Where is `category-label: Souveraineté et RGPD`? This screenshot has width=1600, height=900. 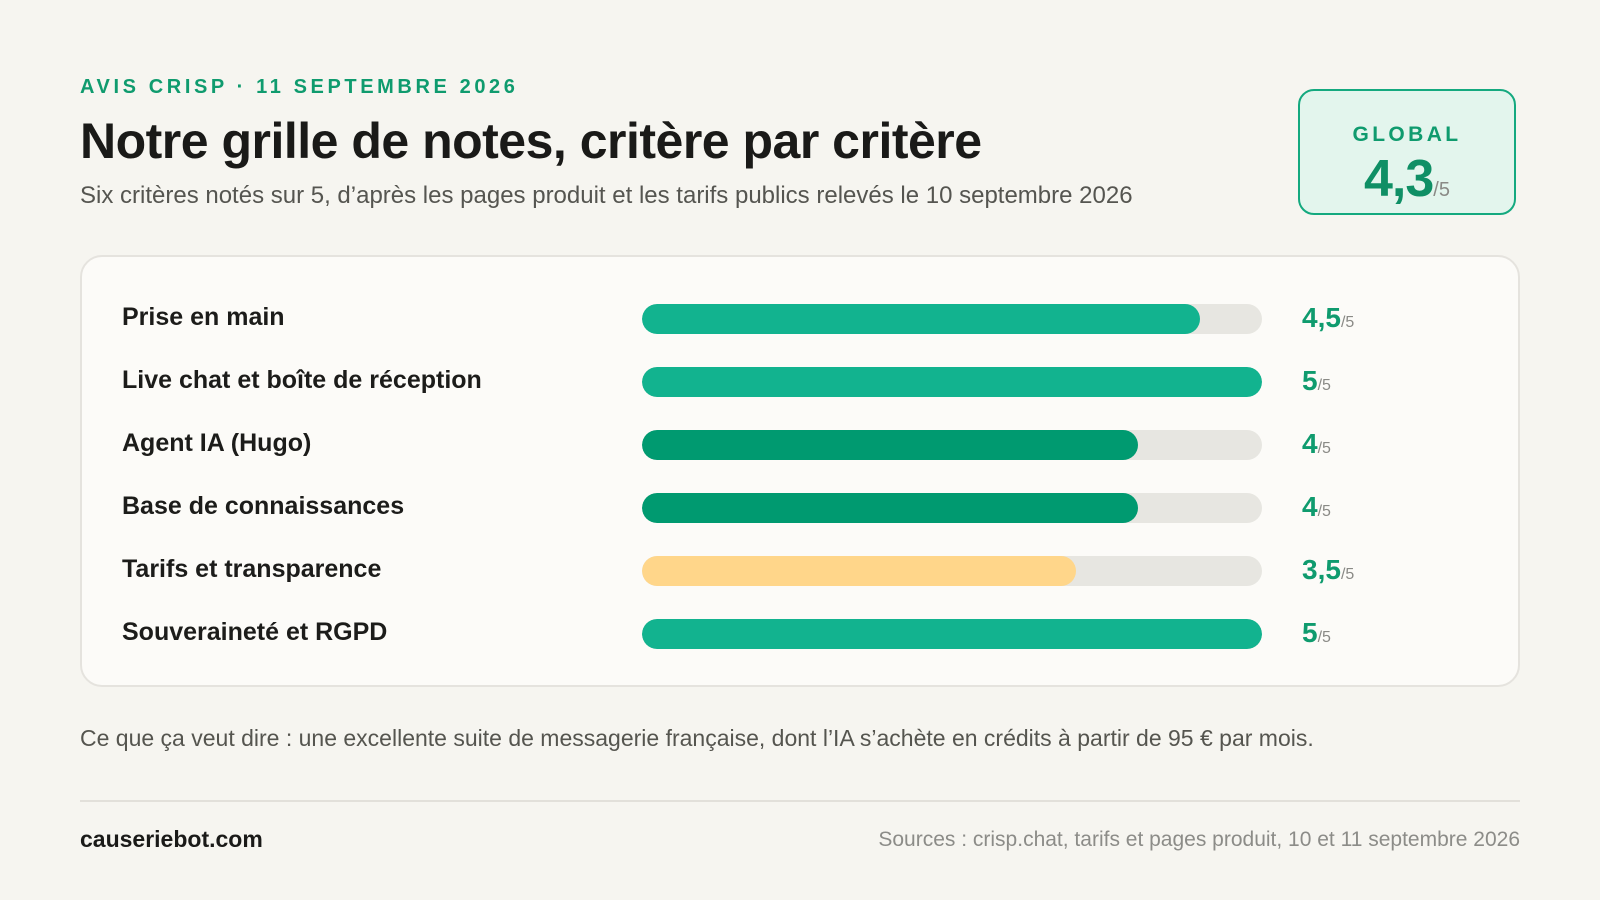
category-label: Souveraineté et RGPD is located at coordinates (255, 632).